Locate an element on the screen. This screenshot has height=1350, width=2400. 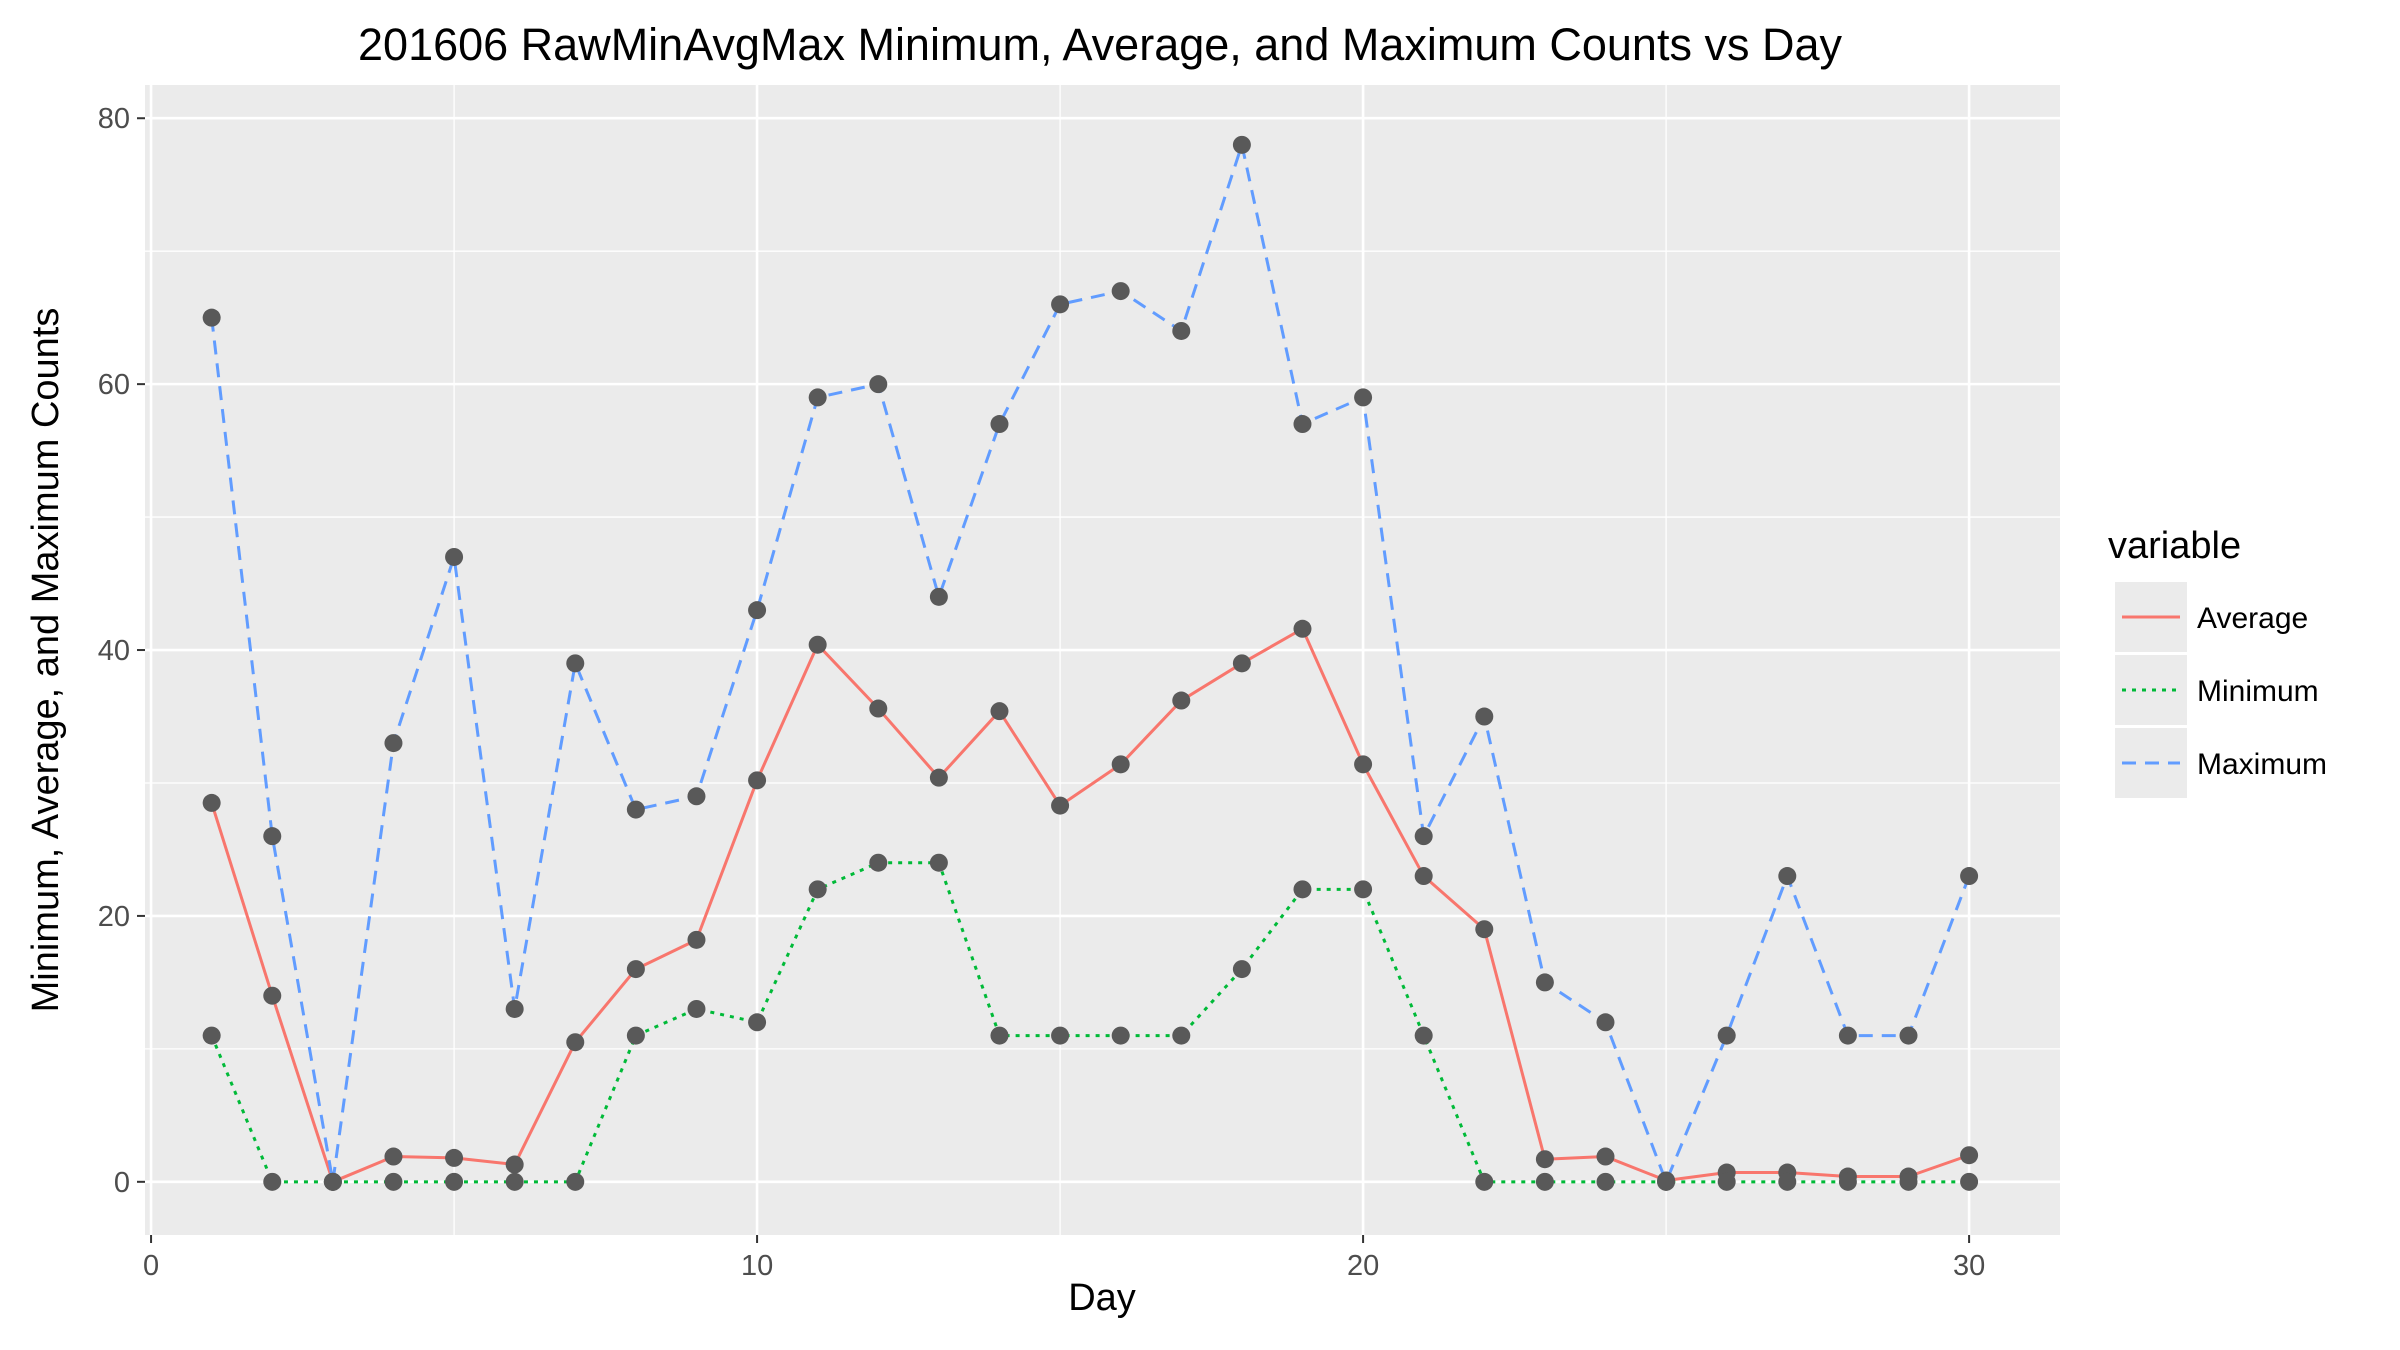
y-tick-label: 40 is located at coordinates (114, 651).